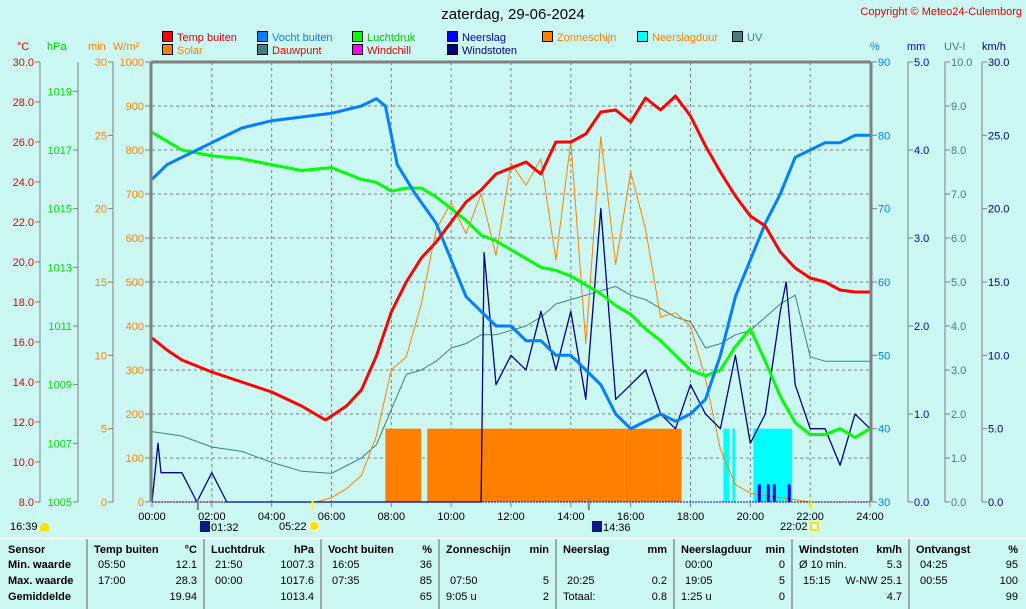 Image resolution: width=1026 pixels, height=609 pixels. I want to click on stats-column: Ontvangst% 04:25 95 00:55 100 99, so click(967, 574).